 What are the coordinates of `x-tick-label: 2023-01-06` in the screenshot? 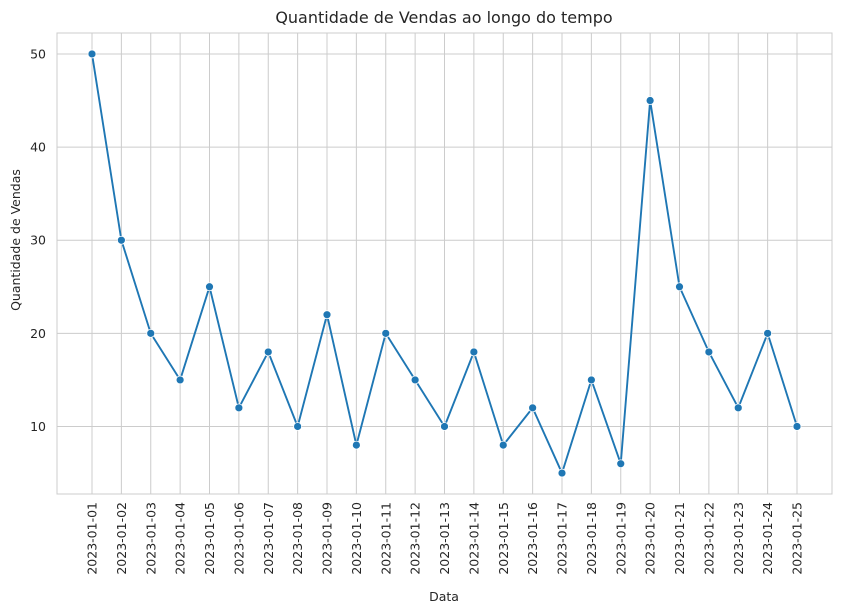 It's located at (238, 538).